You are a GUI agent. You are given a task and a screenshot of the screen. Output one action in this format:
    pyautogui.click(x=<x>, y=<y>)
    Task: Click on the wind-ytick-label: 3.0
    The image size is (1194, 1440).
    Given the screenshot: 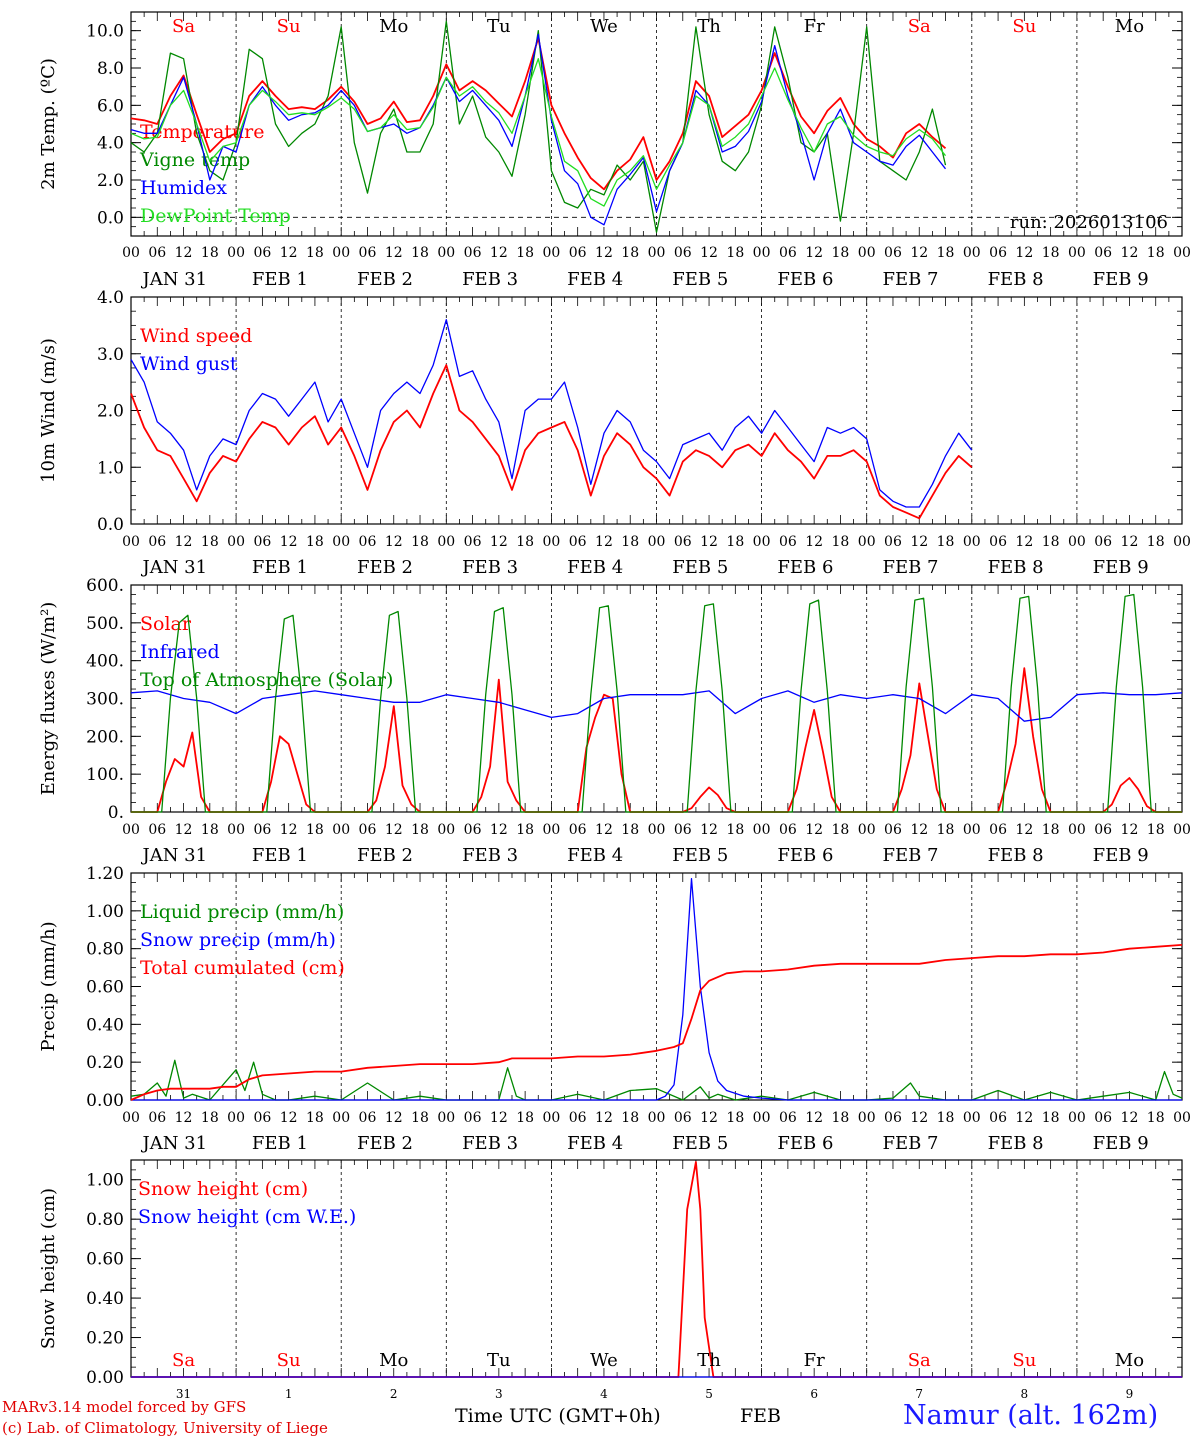 What is the action you would take?
    pyautogui.click(x=110, y=355)
    